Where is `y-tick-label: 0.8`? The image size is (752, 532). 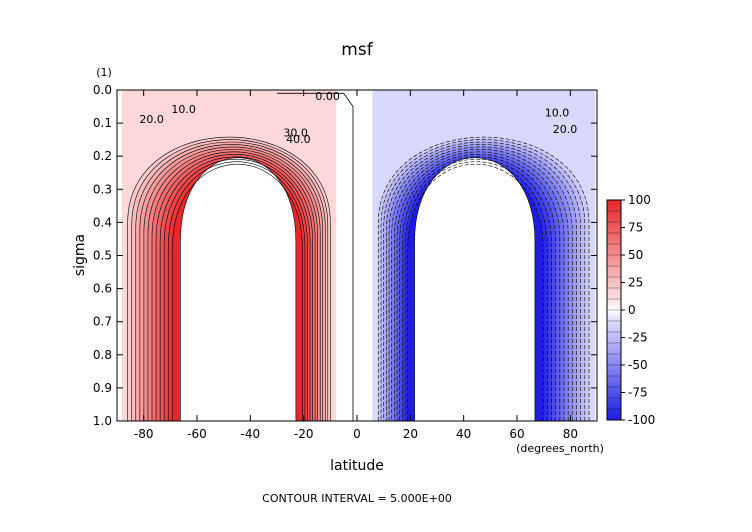
y-tick-label: 0.8 is located at coordinates (102, 355).